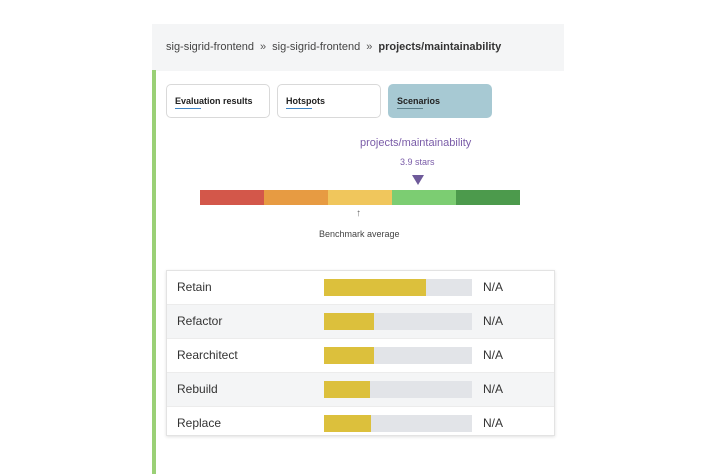  I want to click on scenario-label: Replace, so click(199, 423).